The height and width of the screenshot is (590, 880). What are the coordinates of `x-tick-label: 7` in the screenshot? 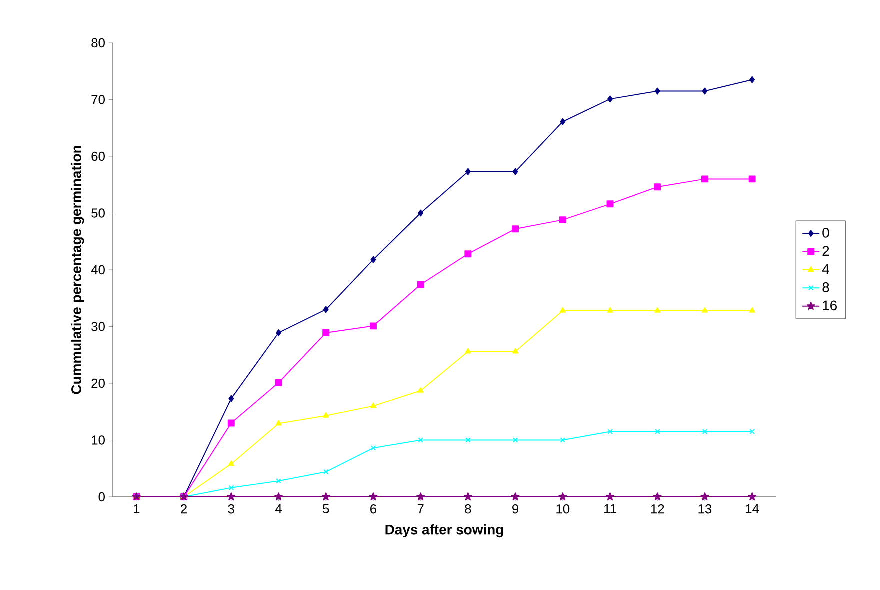 It's located at (421, 509).